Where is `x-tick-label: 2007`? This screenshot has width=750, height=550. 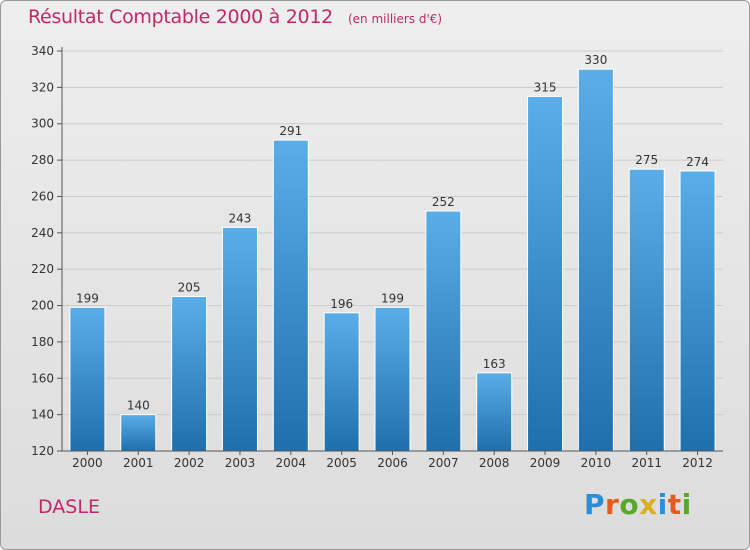
x-tick-label: 2007 is located at coordinates (443, 463).